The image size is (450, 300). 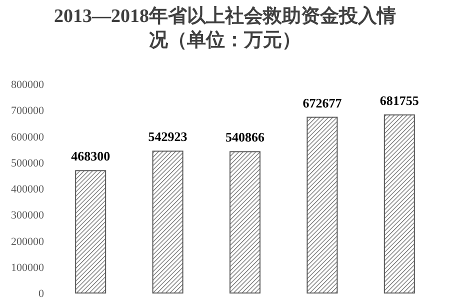 What do you see at coordinates (168, 136) in the screenshot?
I see `data-label: 542923` at bounding box center [168, 136].